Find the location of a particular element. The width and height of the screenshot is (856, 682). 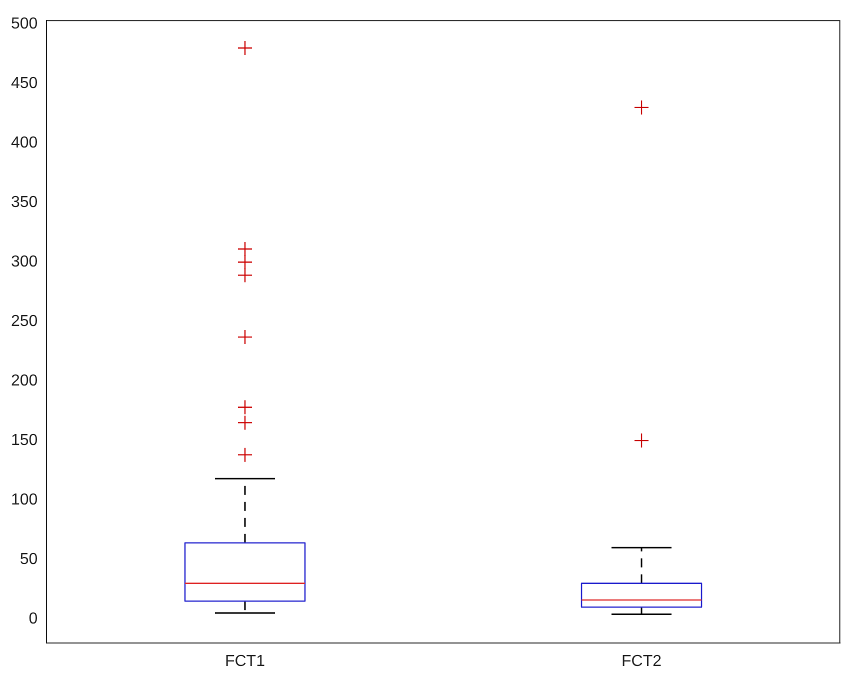

y-tick-label: 500 is located at coordinates (24, 24).